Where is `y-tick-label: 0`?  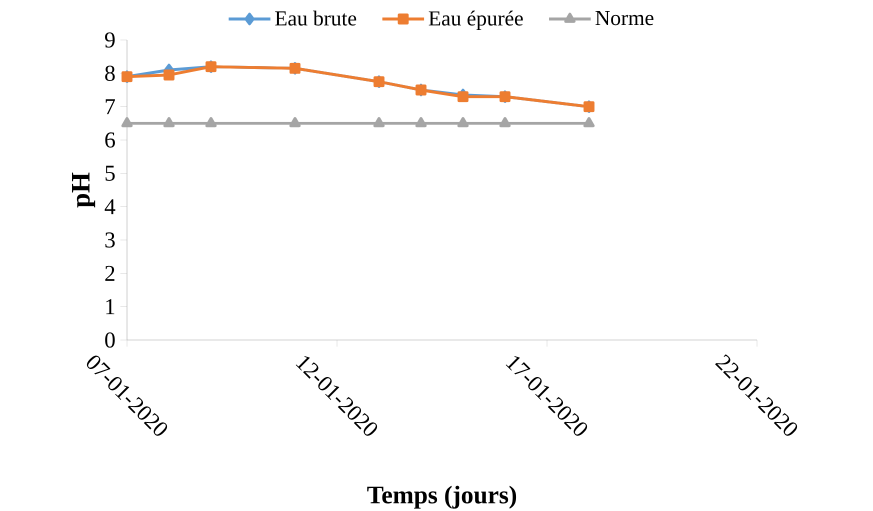
y-tick-label: 0 is located at coordinates (110, 340).